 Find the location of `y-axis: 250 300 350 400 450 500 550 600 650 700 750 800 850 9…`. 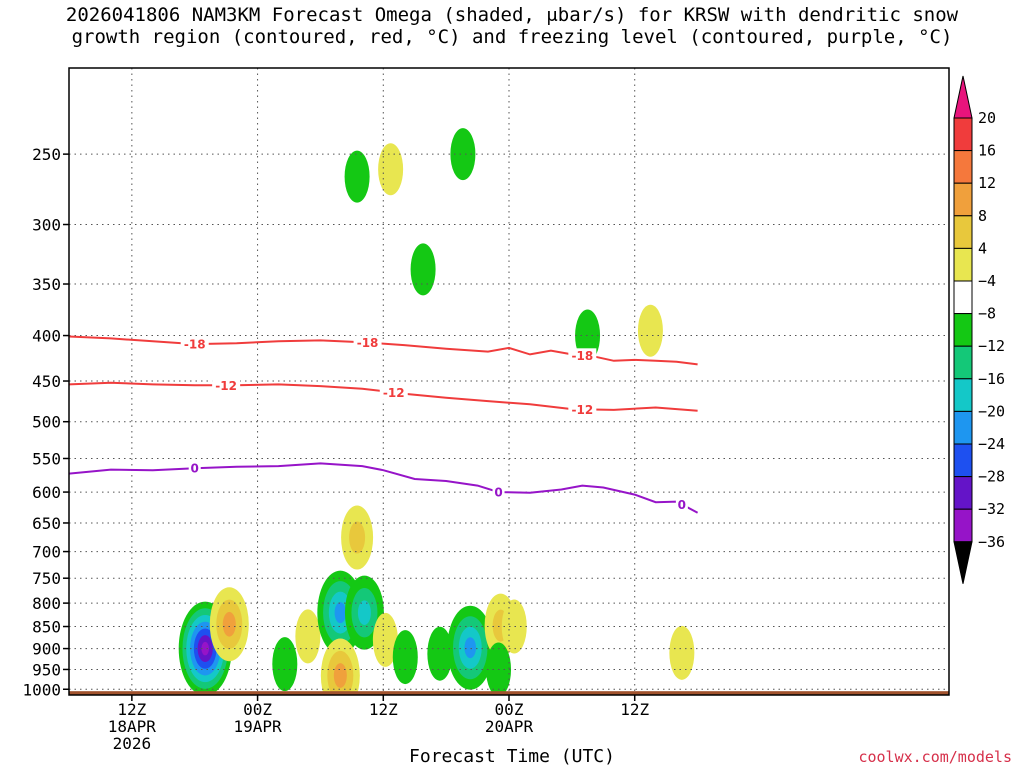

y-axis: 250 300 350 400 450 500 550 600 650 700 750 800 850 9… is located at coordinates (45, 422).